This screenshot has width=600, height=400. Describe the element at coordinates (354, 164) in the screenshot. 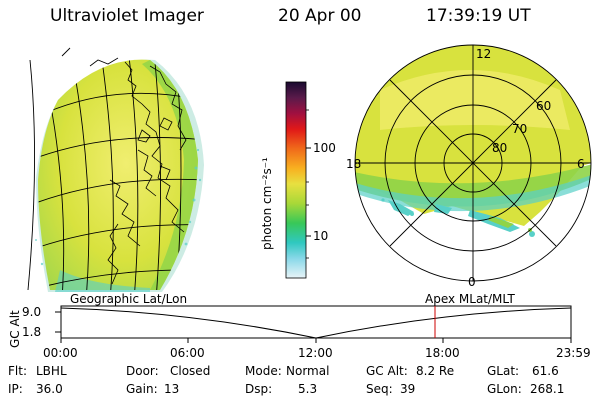

I see `mlt-label-dusk: 18` at that location.